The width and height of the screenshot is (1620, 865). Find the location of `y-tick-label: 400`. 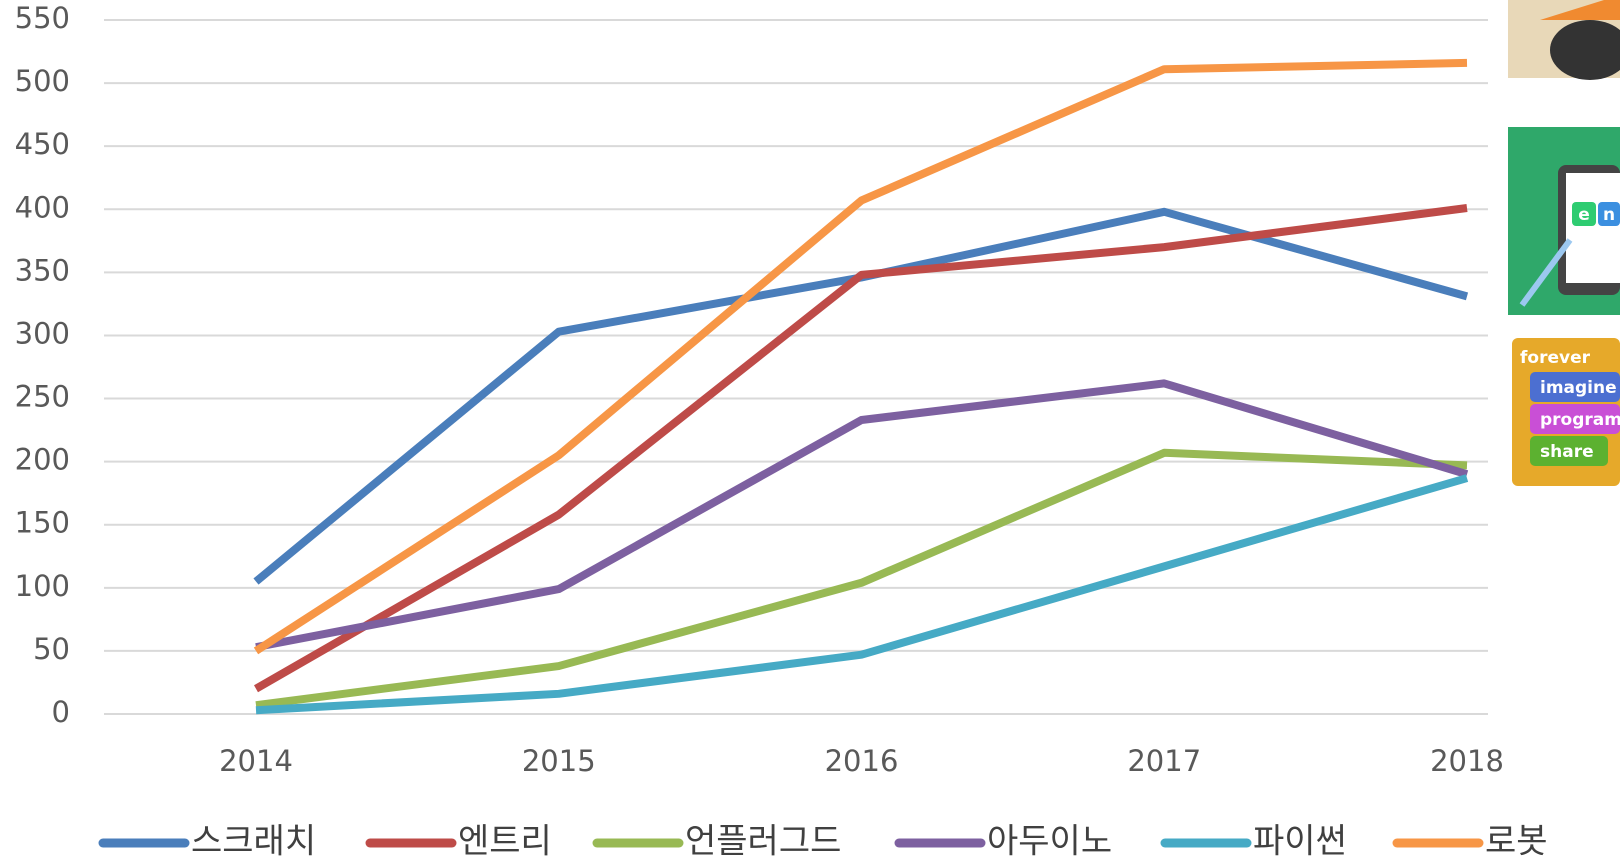

y-tick-label: 400 is located at coordinates (42, 207).